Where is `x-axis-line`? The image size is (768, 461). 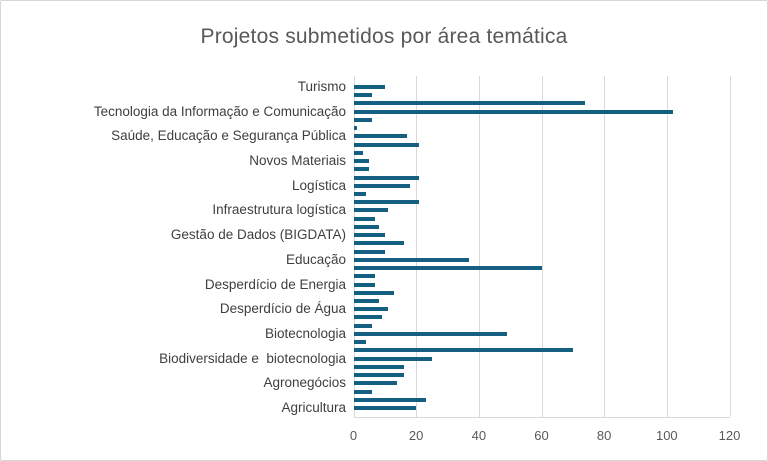
x-axis-line is located at coordinates (541, 417).